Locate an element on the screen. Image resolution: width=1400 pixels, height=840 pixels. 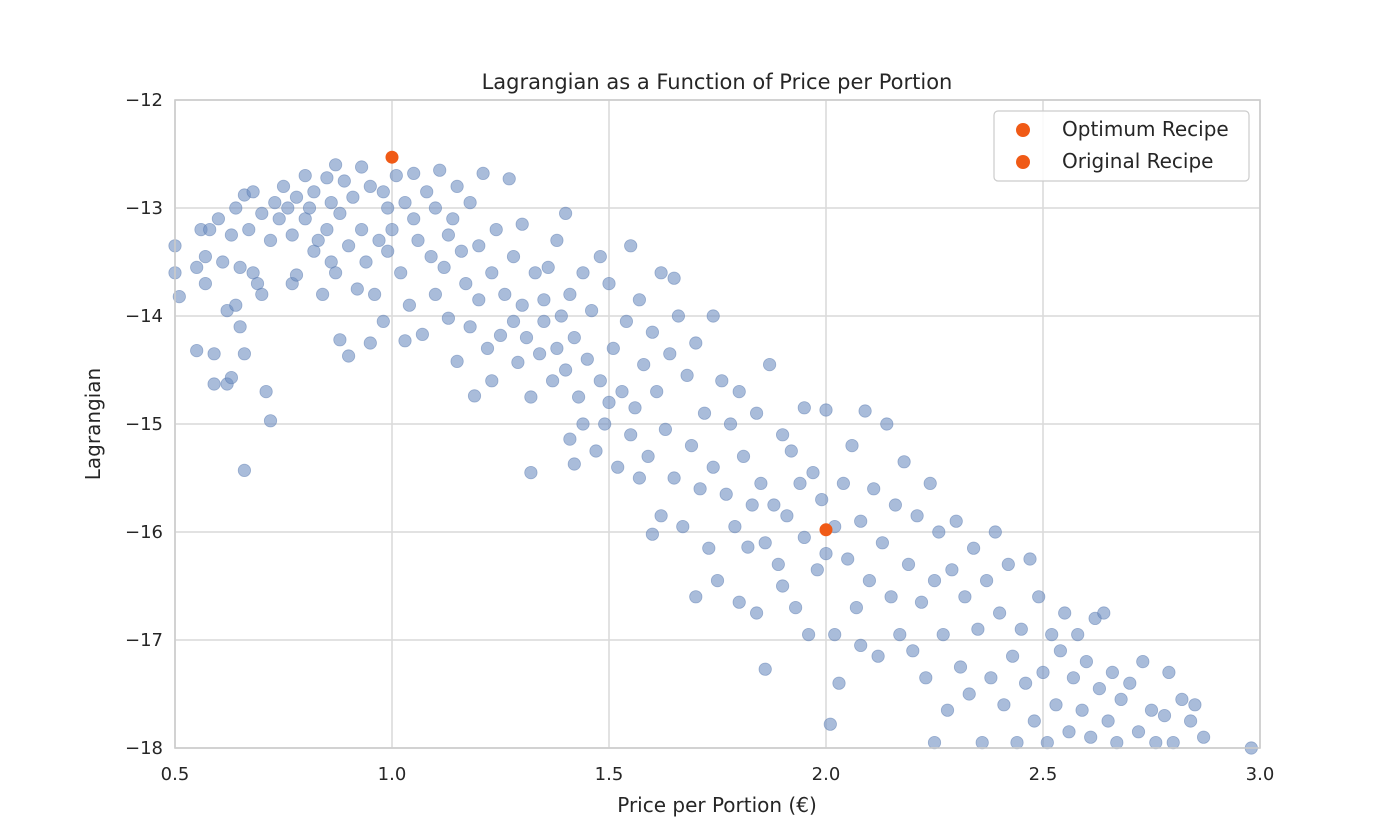
y-tick-label: −14 is located at coordinates (144, 316).